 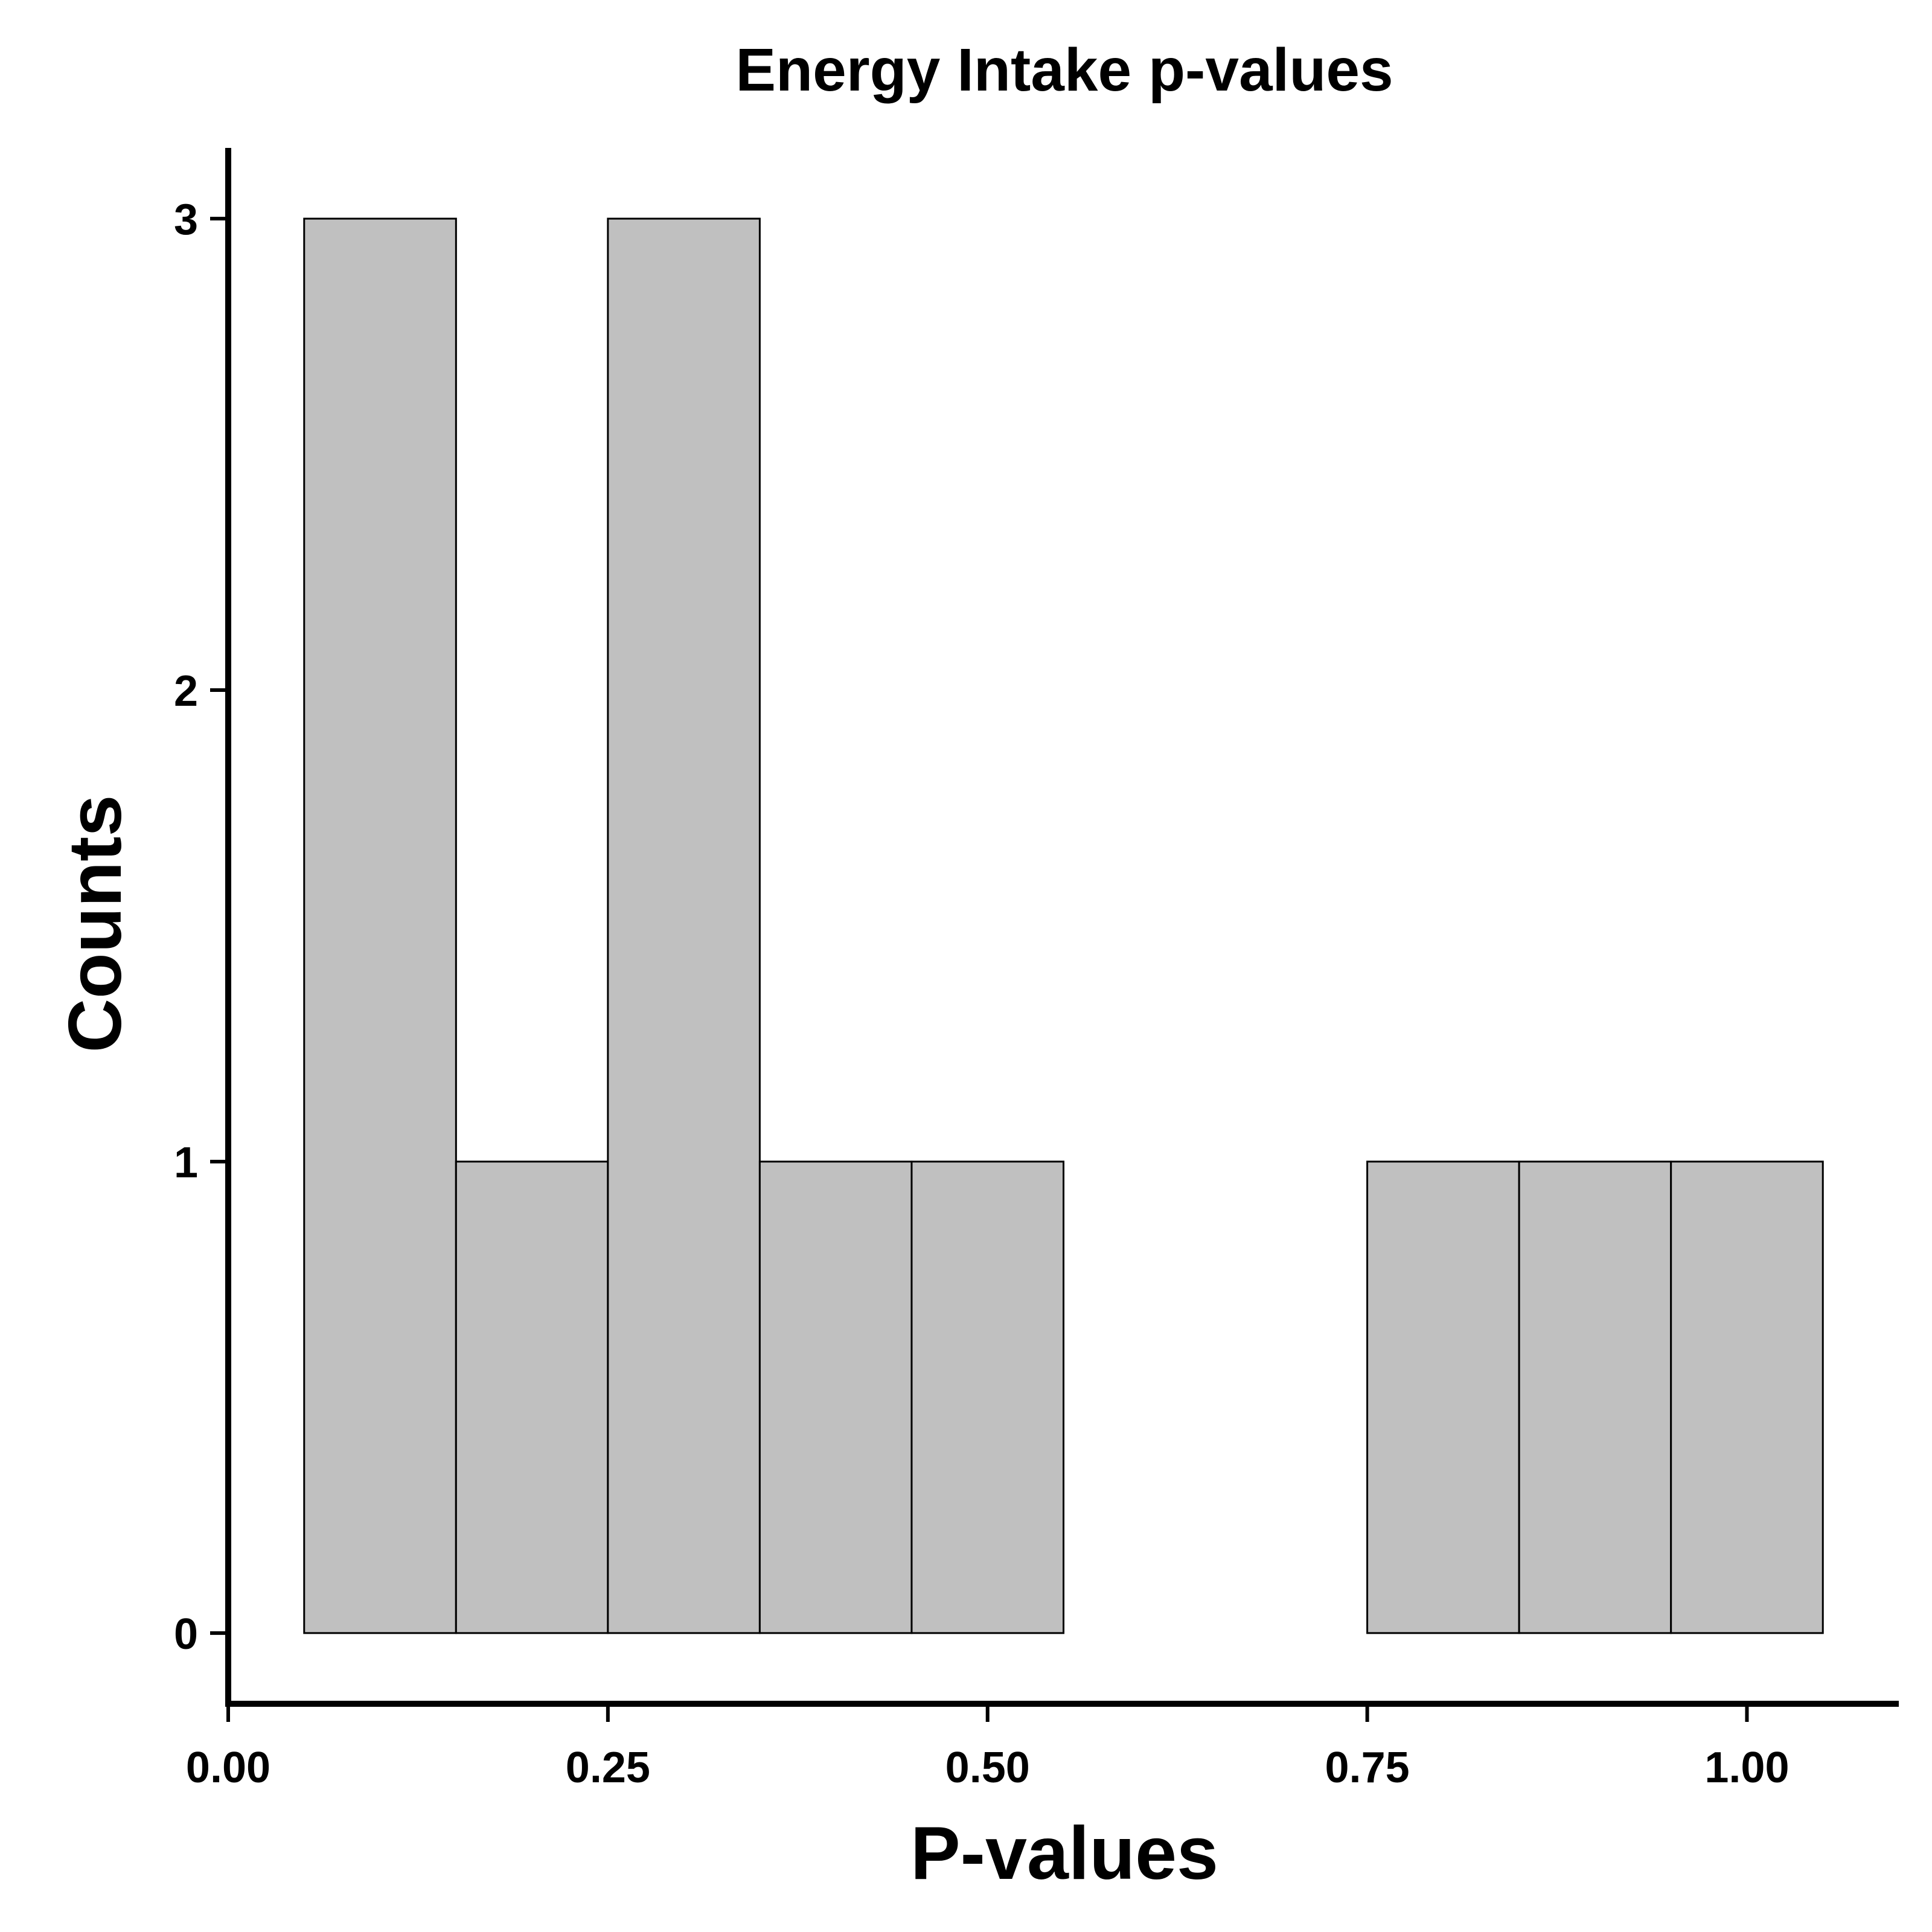 I want to click on x-tick-label: 0.00, so click(x=228, y=1768).